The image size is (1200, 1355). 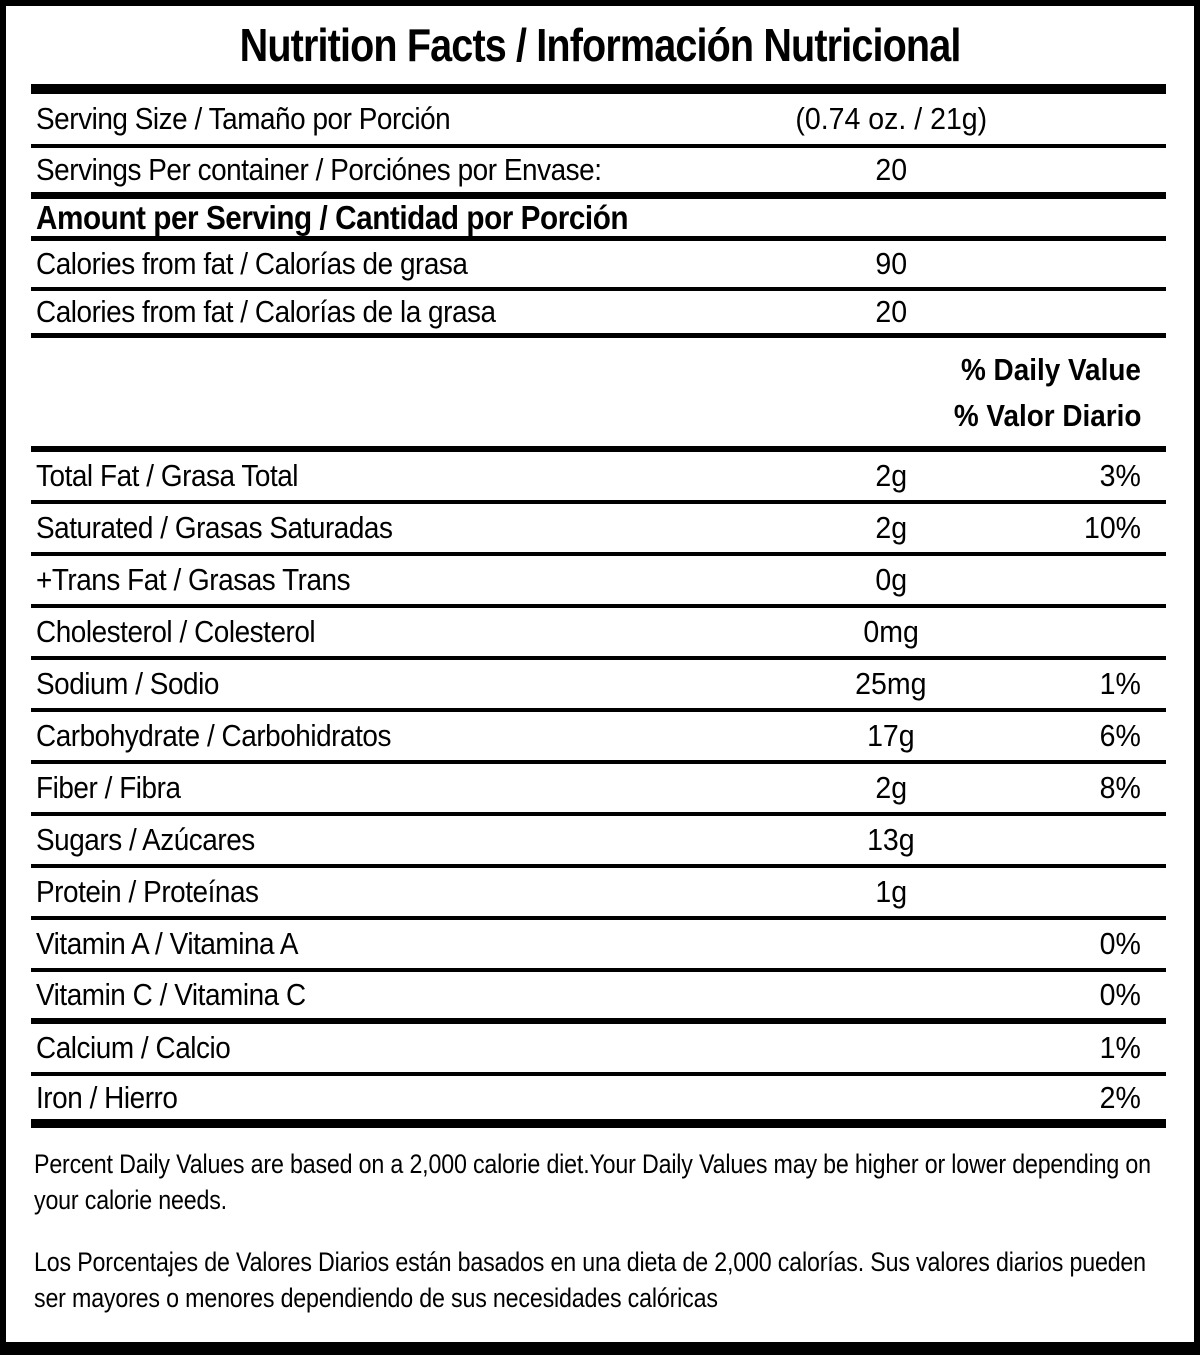 What do you see at coordinates (108, 787) in the screenshot?
I see `nutrient-label: Fiber / Fibra` at bounding box center [108, 787].